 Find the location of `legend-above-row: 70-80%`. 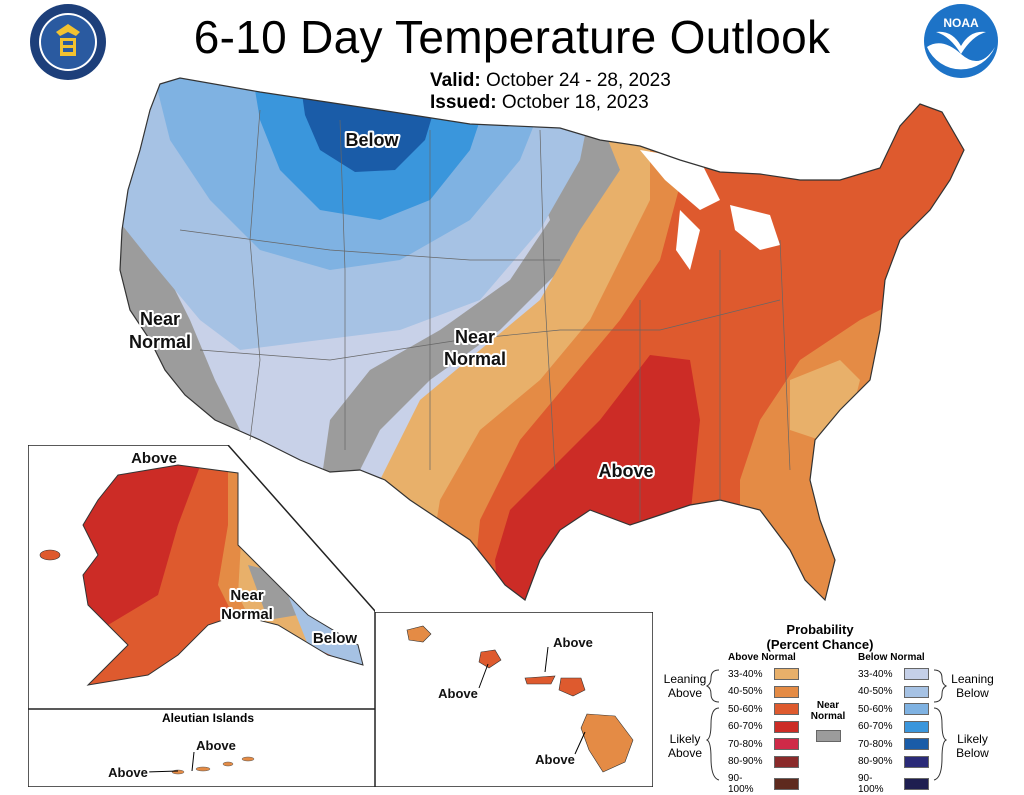

legend-above-row: 70-80% is located at coordinates (763, 744).